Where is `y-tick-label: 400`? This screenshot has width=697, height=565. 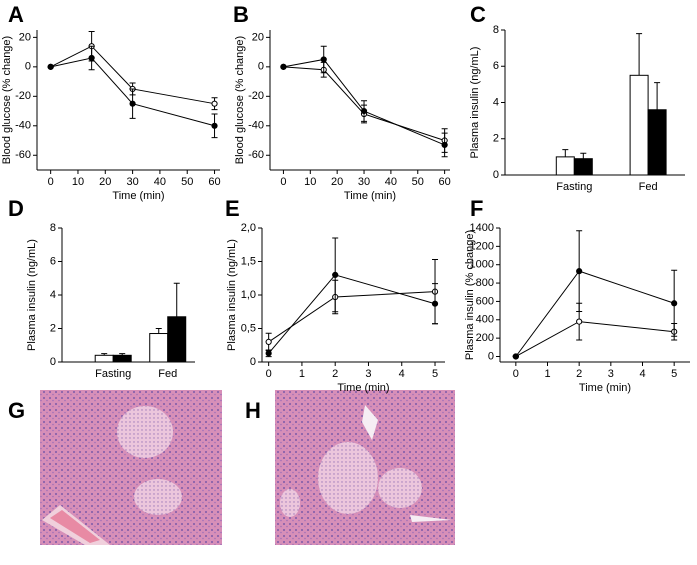
y-tick-label: 400 is located at coordinates (485, 320).